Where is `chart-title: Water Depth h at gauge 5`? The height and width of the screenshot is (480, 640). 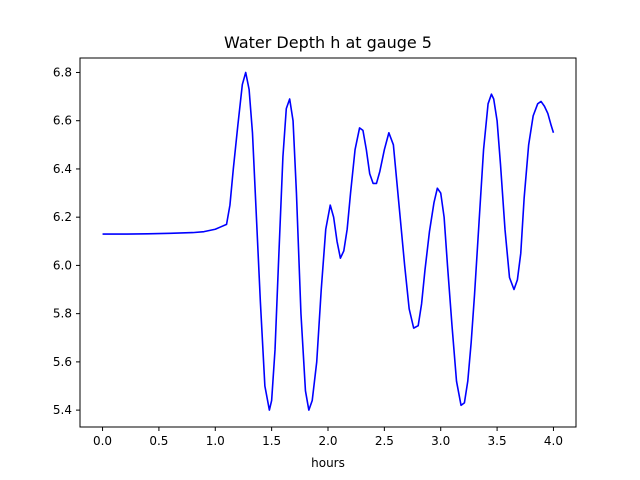
chart-title: Water Depth h at gauge 5 is located at coordinates (328, 42).